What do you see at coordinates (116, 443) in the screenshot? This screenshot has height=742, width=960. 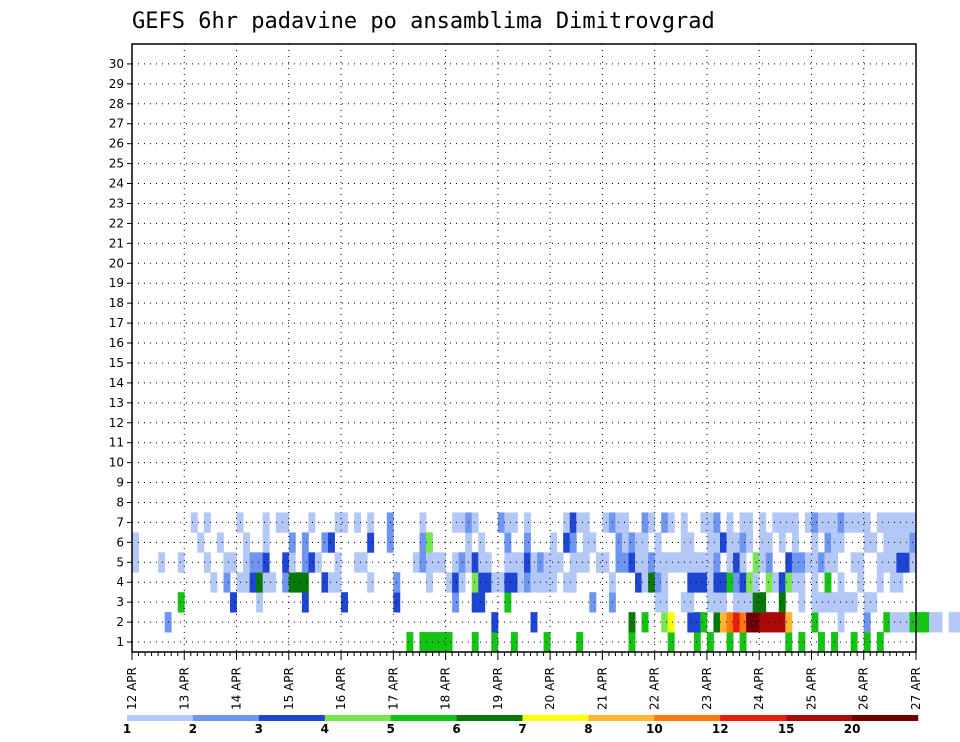 I see `y-tick-label: 11` at bounding box center [116, 443].